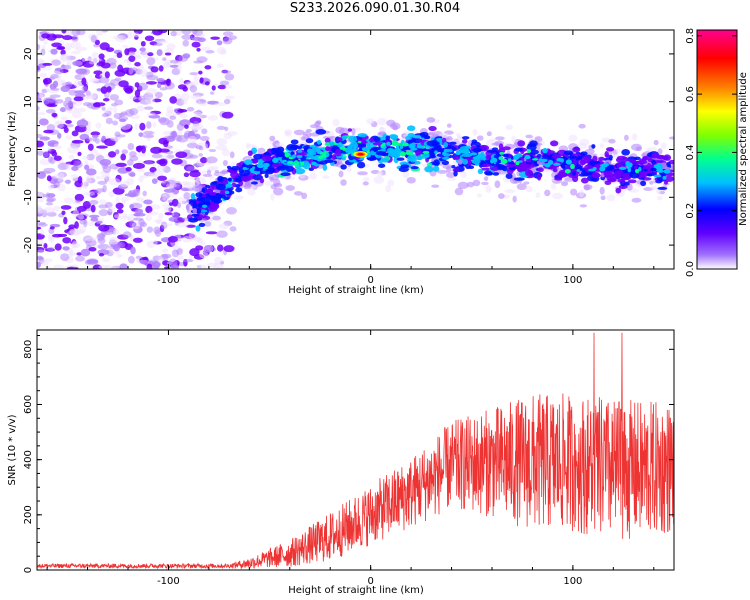 This screenshot has height=600, width=750. Describe the element at coordinates (690, 269) in the screenshot. I see `colorbar-tick-label: 0.0` at that location.